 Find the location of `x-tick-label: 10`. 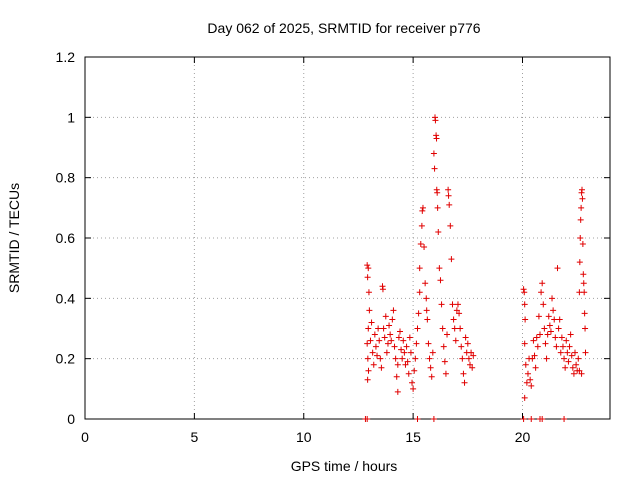

x-tick-label: 10 is located at coordinates (304, 437).